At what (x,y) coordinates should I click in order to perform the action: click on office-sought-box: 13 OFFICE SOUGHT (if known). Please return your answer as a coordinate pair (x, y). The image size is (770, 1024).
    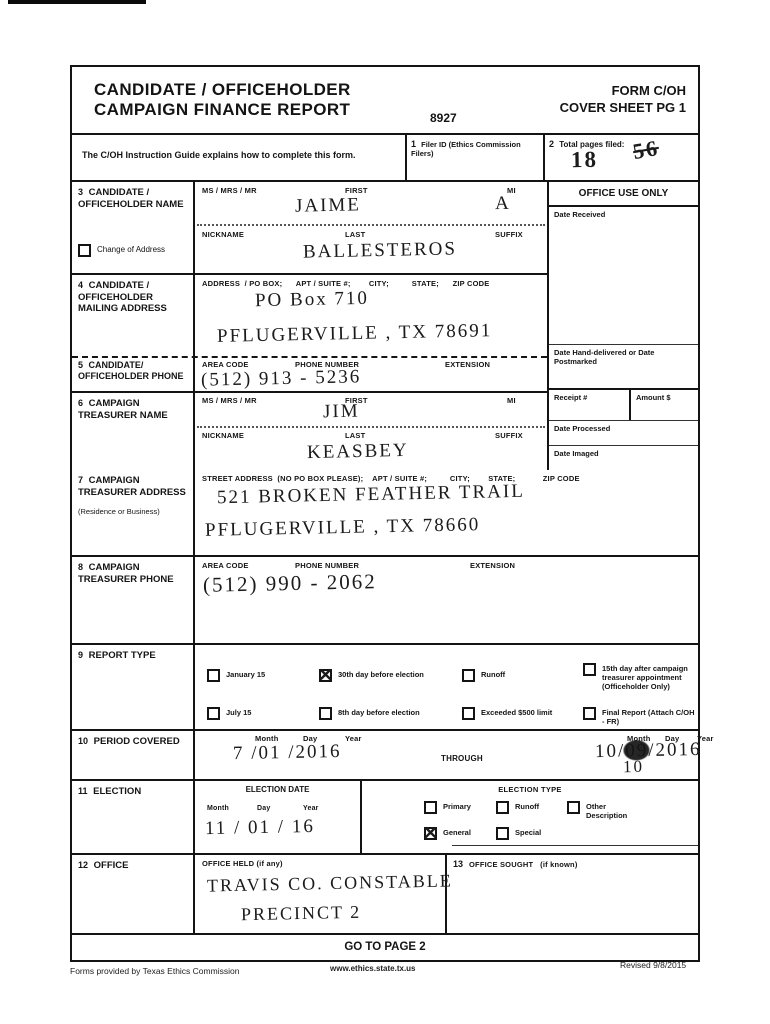
    Looking at the image, I should click on (572, 894).